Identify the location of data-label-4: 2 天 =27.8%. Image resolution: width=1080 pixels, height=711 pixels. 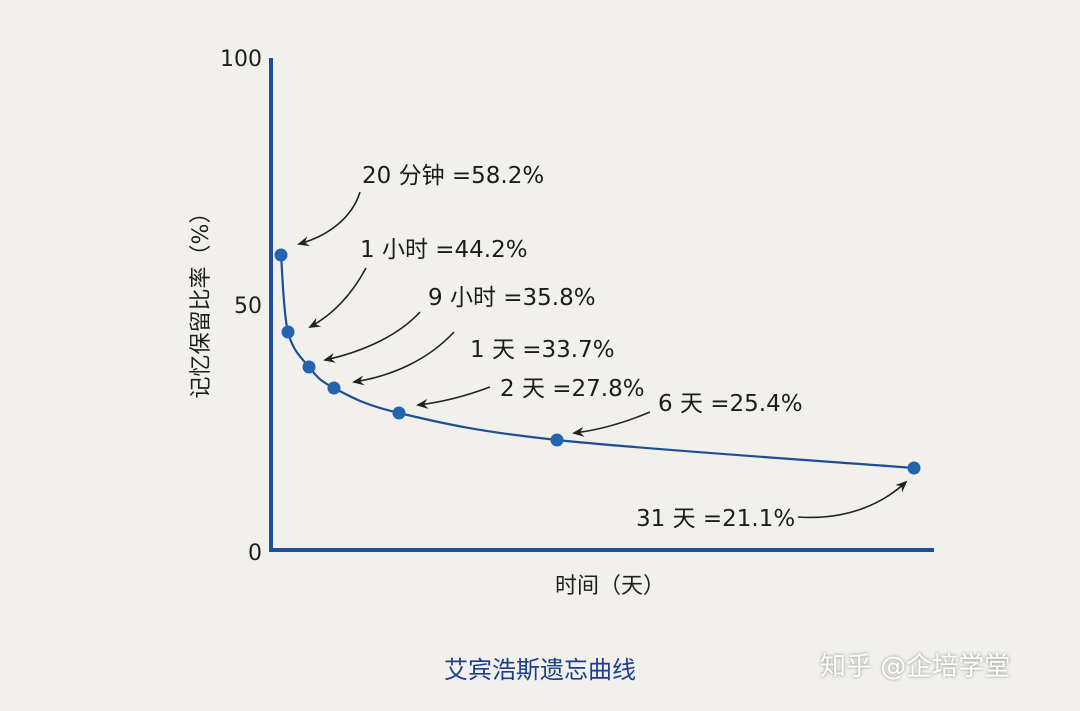
(572, 389).